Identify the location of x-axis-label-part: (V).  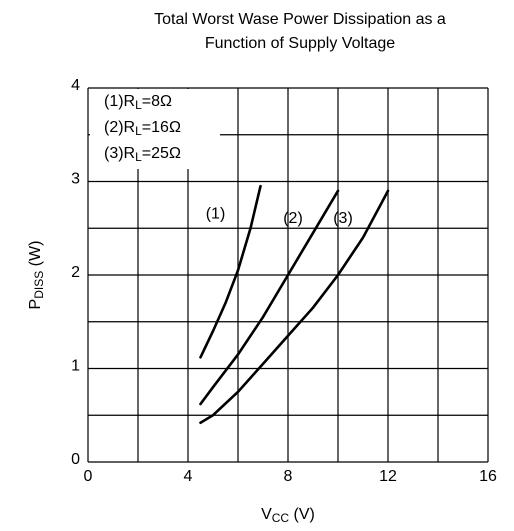
(302, 514).